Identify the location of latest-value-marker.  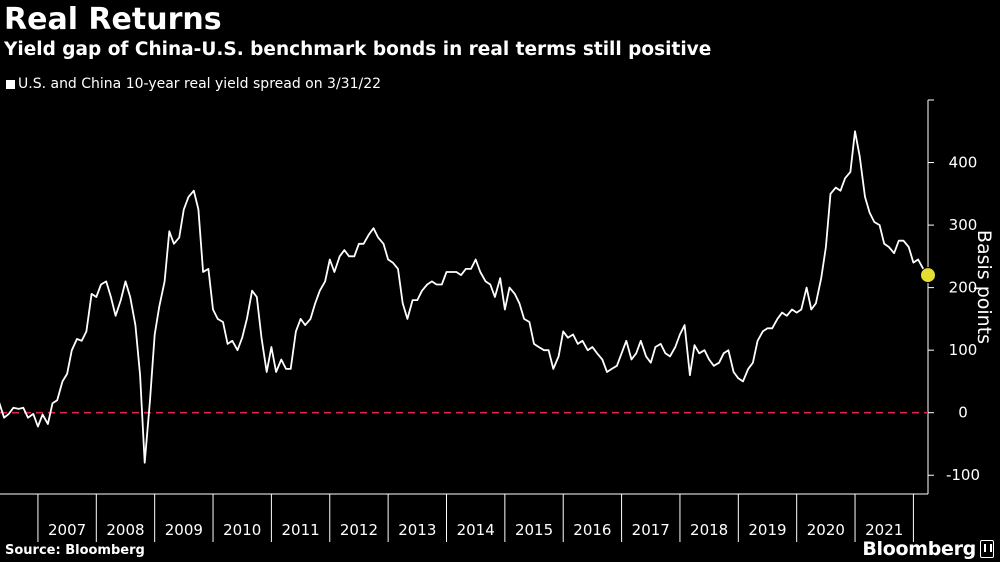
(928, 275).